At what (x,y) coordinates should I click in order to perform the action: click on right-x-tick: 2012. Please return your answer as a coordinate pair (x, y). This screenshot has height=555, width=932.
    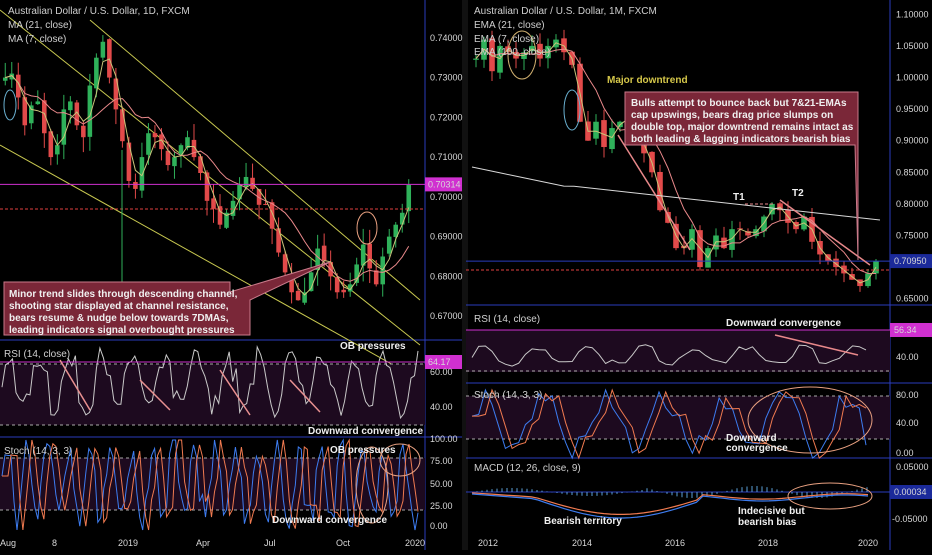
    Looking at the image, I should click on (488, 543).